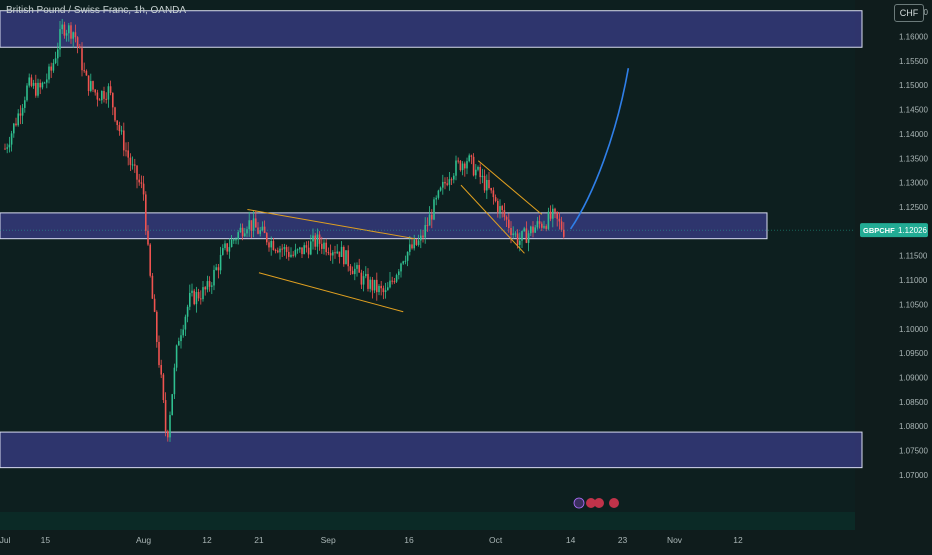  I want to click on y-tick-label-7: 1.13000, so click(913, 183).